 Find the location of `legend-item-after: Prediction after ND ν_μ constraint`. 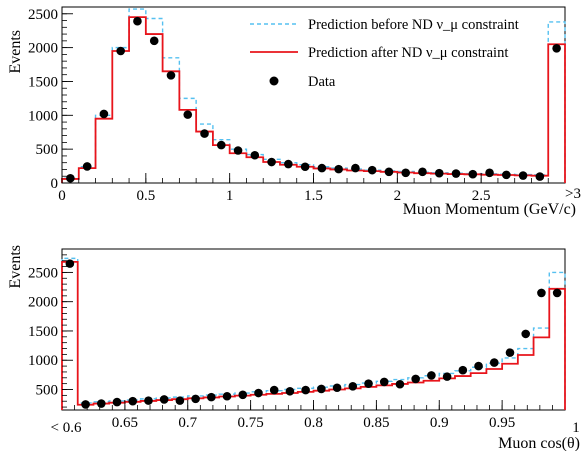

legend-item-after: Prediction after ND ν_μ constraint is located at coordinates (379, 53).